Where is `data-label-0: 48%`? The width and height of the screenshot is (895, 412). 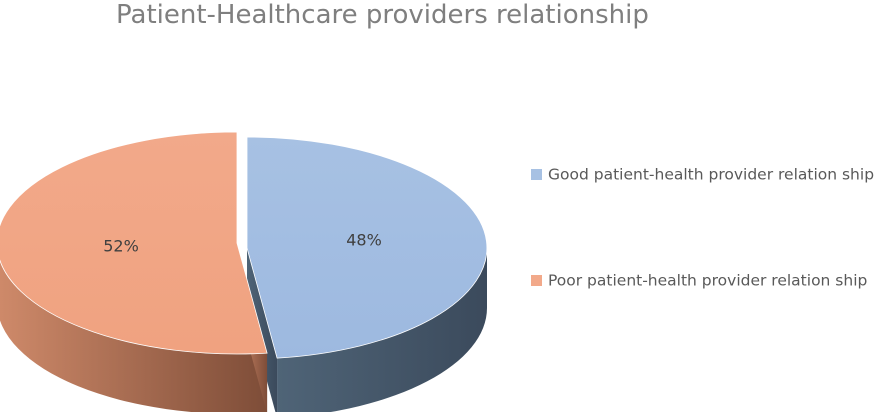 data-label-0: 48% is located at coordinates (364, 240).